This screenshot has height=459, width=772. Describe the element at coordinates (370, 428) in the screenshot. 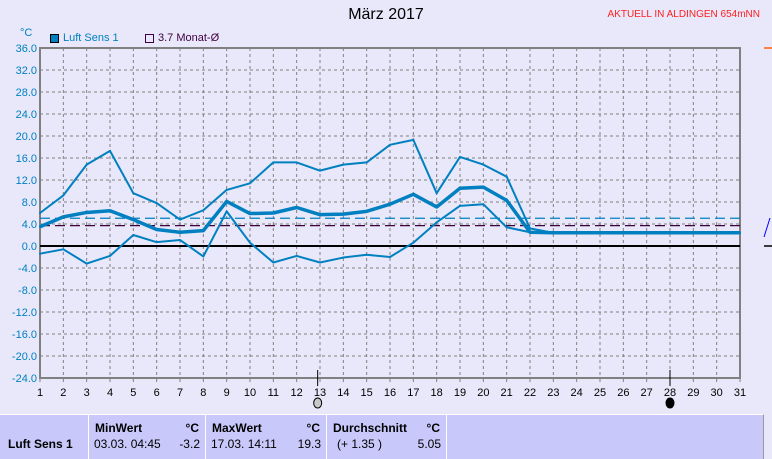

I see `avg-label: Durchschnitt` at that location.